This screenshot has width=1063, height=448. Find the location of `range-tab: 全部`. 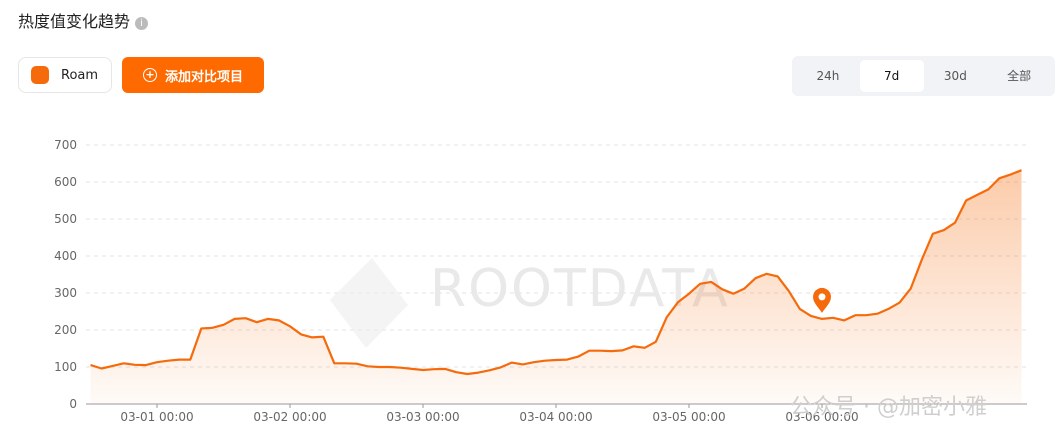

range-tab: 全部 is located at coordinates (1019, 76).